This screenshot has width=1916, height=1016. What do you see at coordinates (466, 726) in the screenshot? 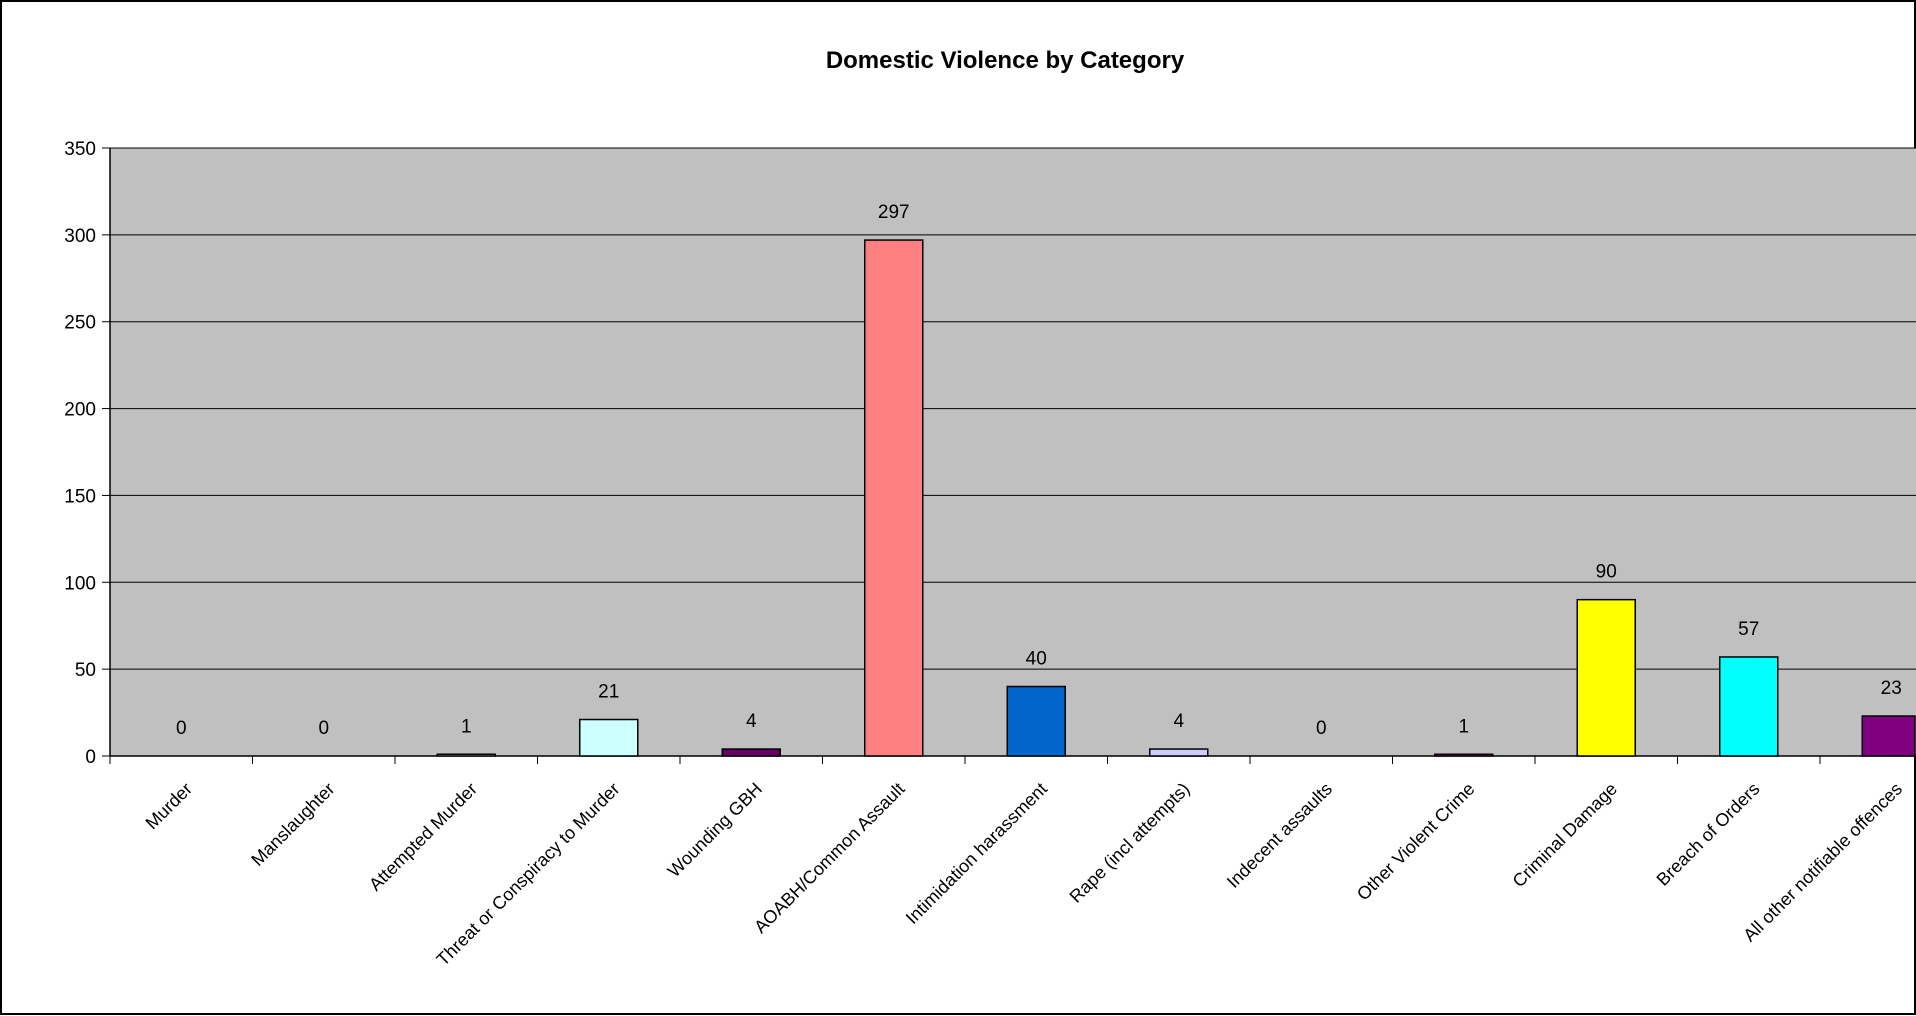
I see `data-label-2: 1` at bounding box center [466, 726].